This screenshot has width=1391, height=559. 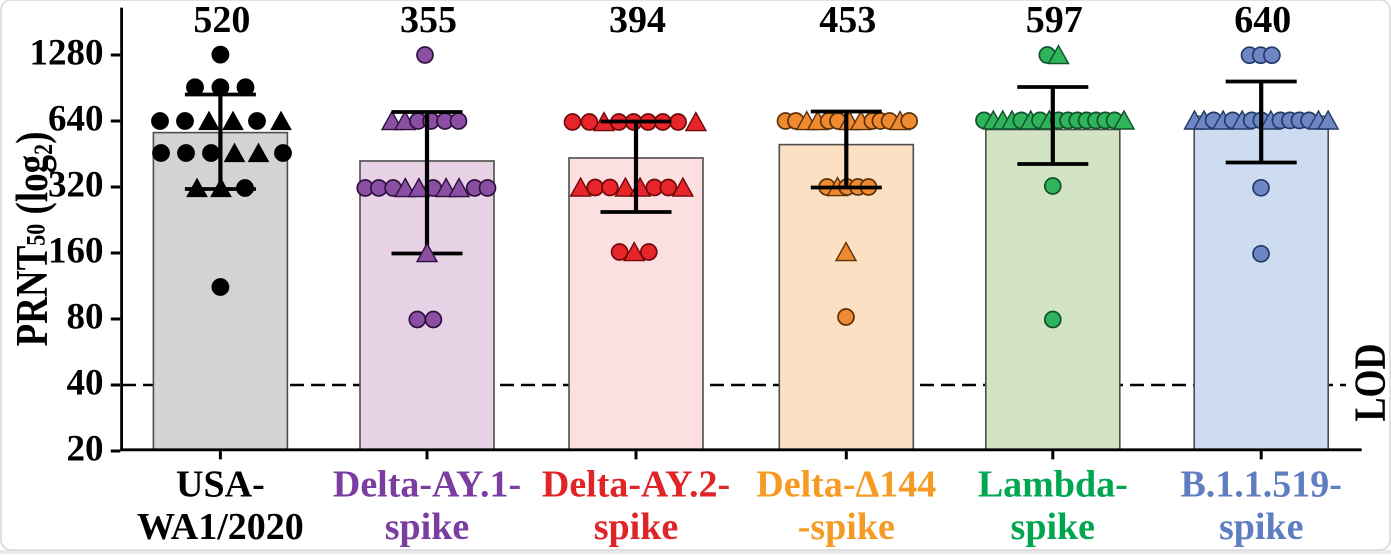 What do you see at coordinates (220, 485) in the screenshot?
I see `svg-text: USA-` at bounding box center [220, 485].